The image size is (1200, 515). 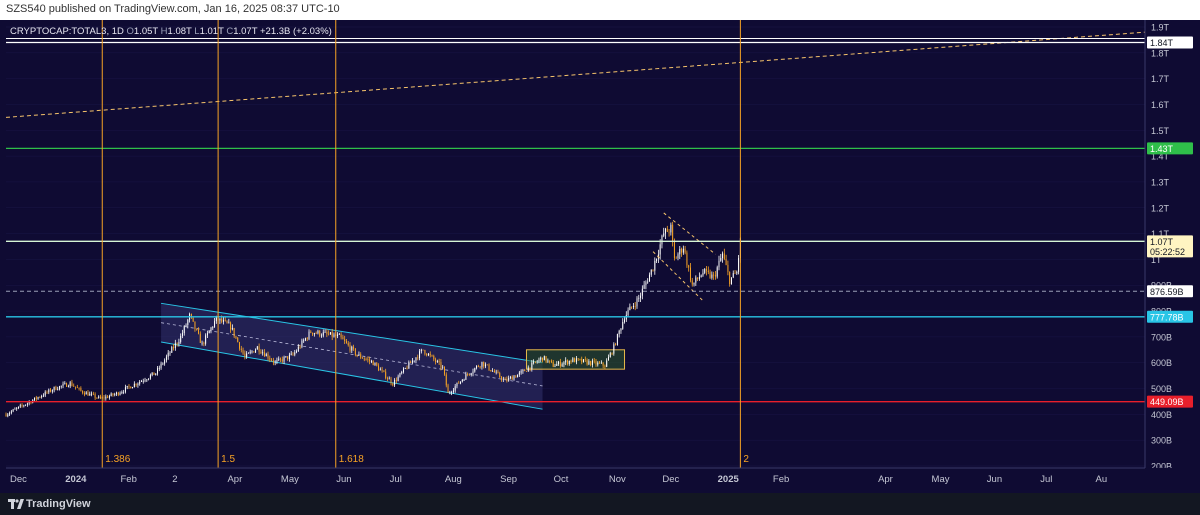 What do you see at coordinates (146, 31) in the screenshot?
I see `legend-part: 1.05T` at bounding box center [146, 31].